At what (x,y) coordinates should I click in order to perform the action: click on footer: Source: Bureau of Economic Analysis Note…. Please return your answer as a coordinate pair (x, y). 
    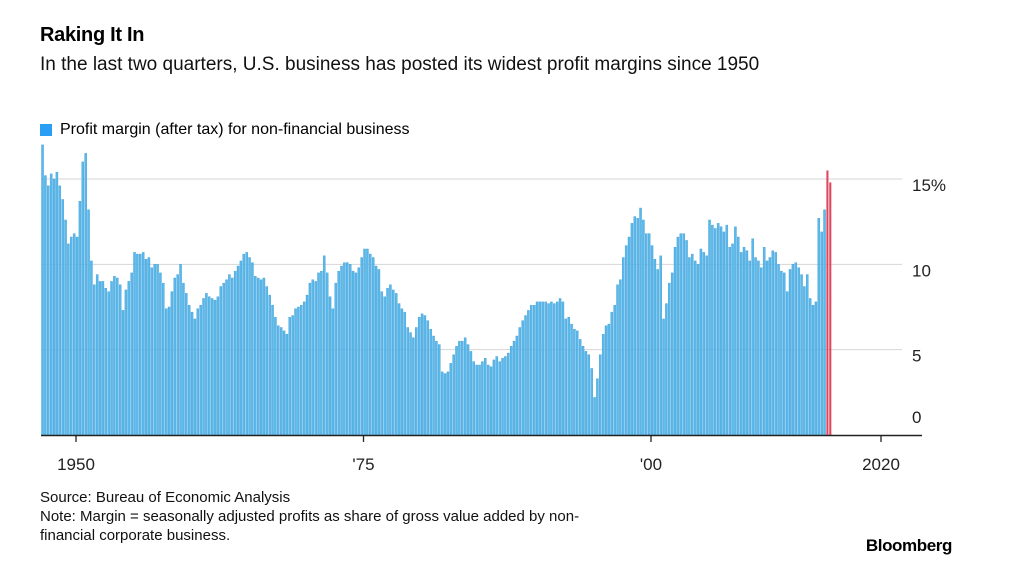
    Looking at the image, I should click on (309, 516).